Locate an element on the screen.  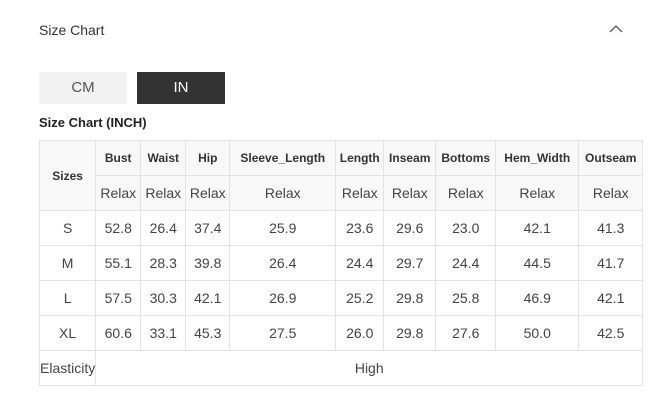
measurement-cell: 50.0 is located at coordinates (537, 333).